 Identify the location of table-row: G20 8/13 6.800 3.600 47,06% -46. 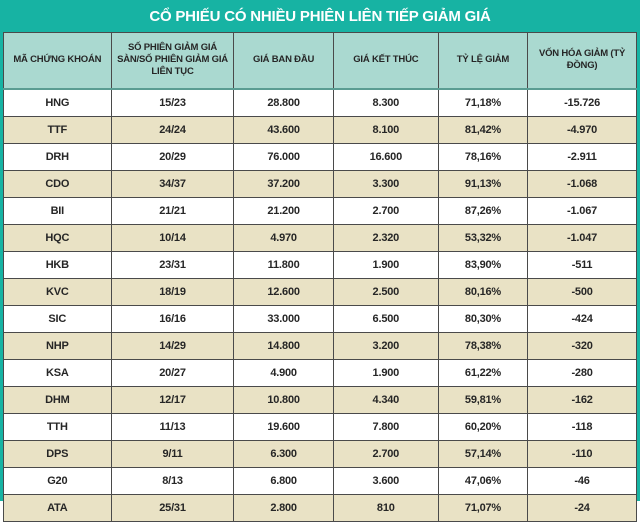
(320, 480).